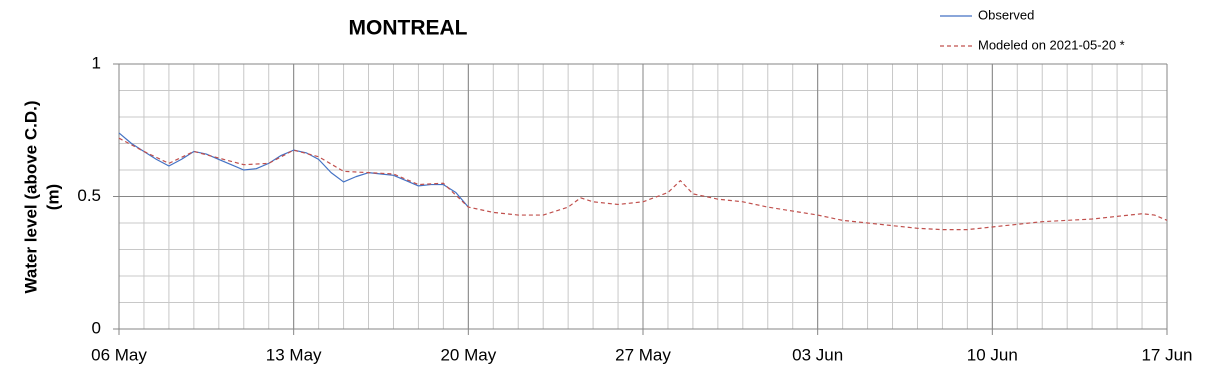 Image resolution: width=1209 pixels, height=378 pixels. Describe the element at coordinates (119, 354) in the screenshot. I see `x-tick-label: 06 May` at that location.